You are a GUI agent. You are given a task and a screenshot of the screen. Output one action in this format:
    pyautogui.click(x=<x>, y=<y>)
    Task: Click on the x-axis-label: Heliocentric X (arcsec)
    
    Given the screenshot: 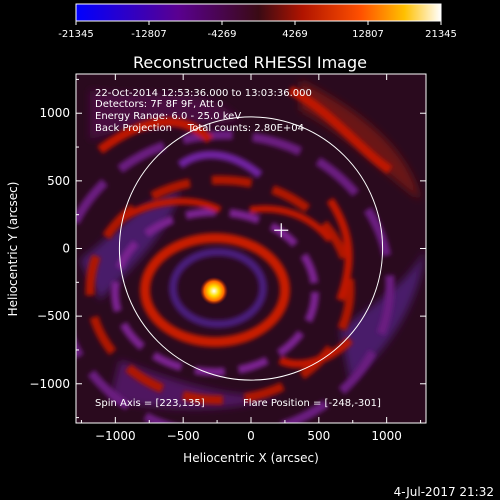 What is the action you would take?
    pyautogui.click(x=251, y=458)
    